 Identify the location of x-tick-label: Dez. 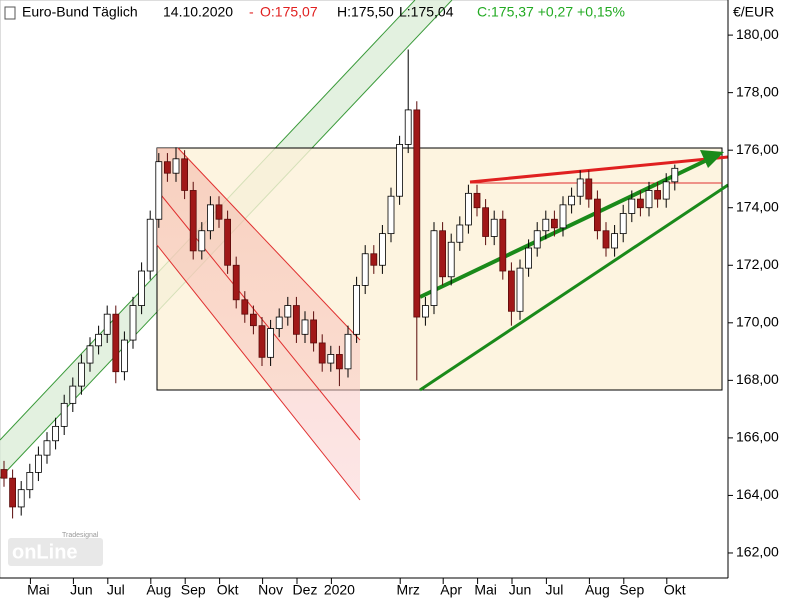
(305, 590).